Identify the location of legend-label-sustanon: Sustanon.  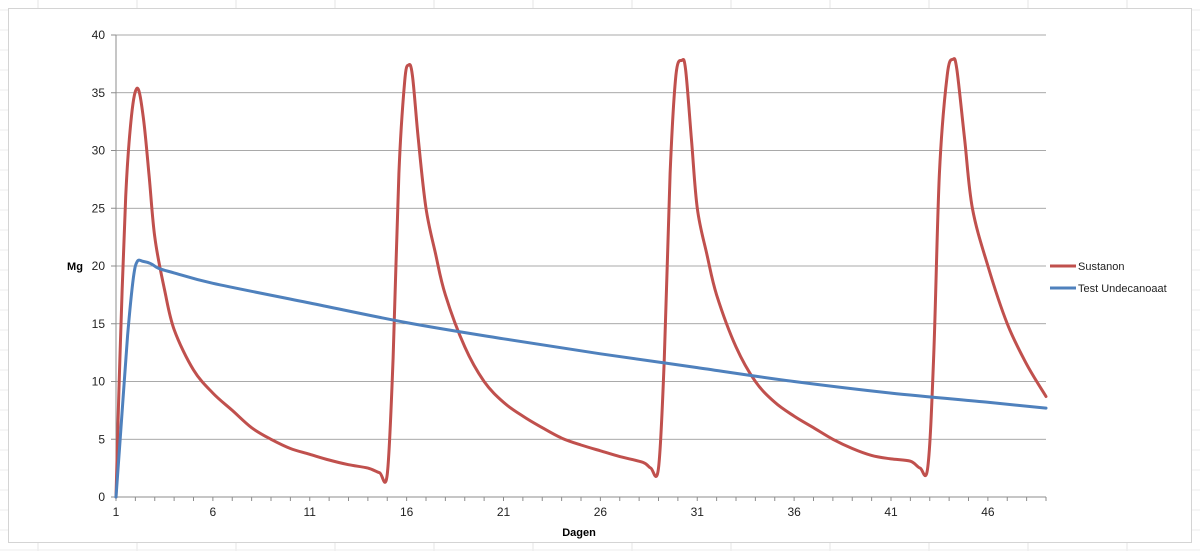
(1101, 267).